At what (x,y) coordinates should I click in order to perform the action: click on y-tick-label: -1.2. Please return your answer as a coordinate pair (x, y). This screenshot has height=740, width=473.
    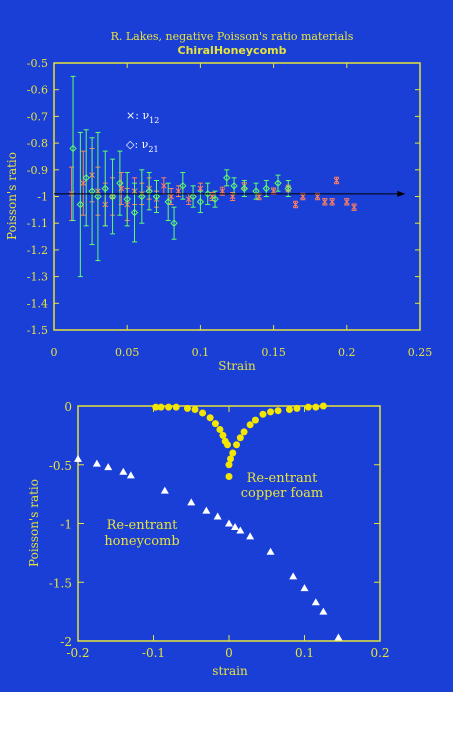
    Looking at the image, I should click on (37, 250).